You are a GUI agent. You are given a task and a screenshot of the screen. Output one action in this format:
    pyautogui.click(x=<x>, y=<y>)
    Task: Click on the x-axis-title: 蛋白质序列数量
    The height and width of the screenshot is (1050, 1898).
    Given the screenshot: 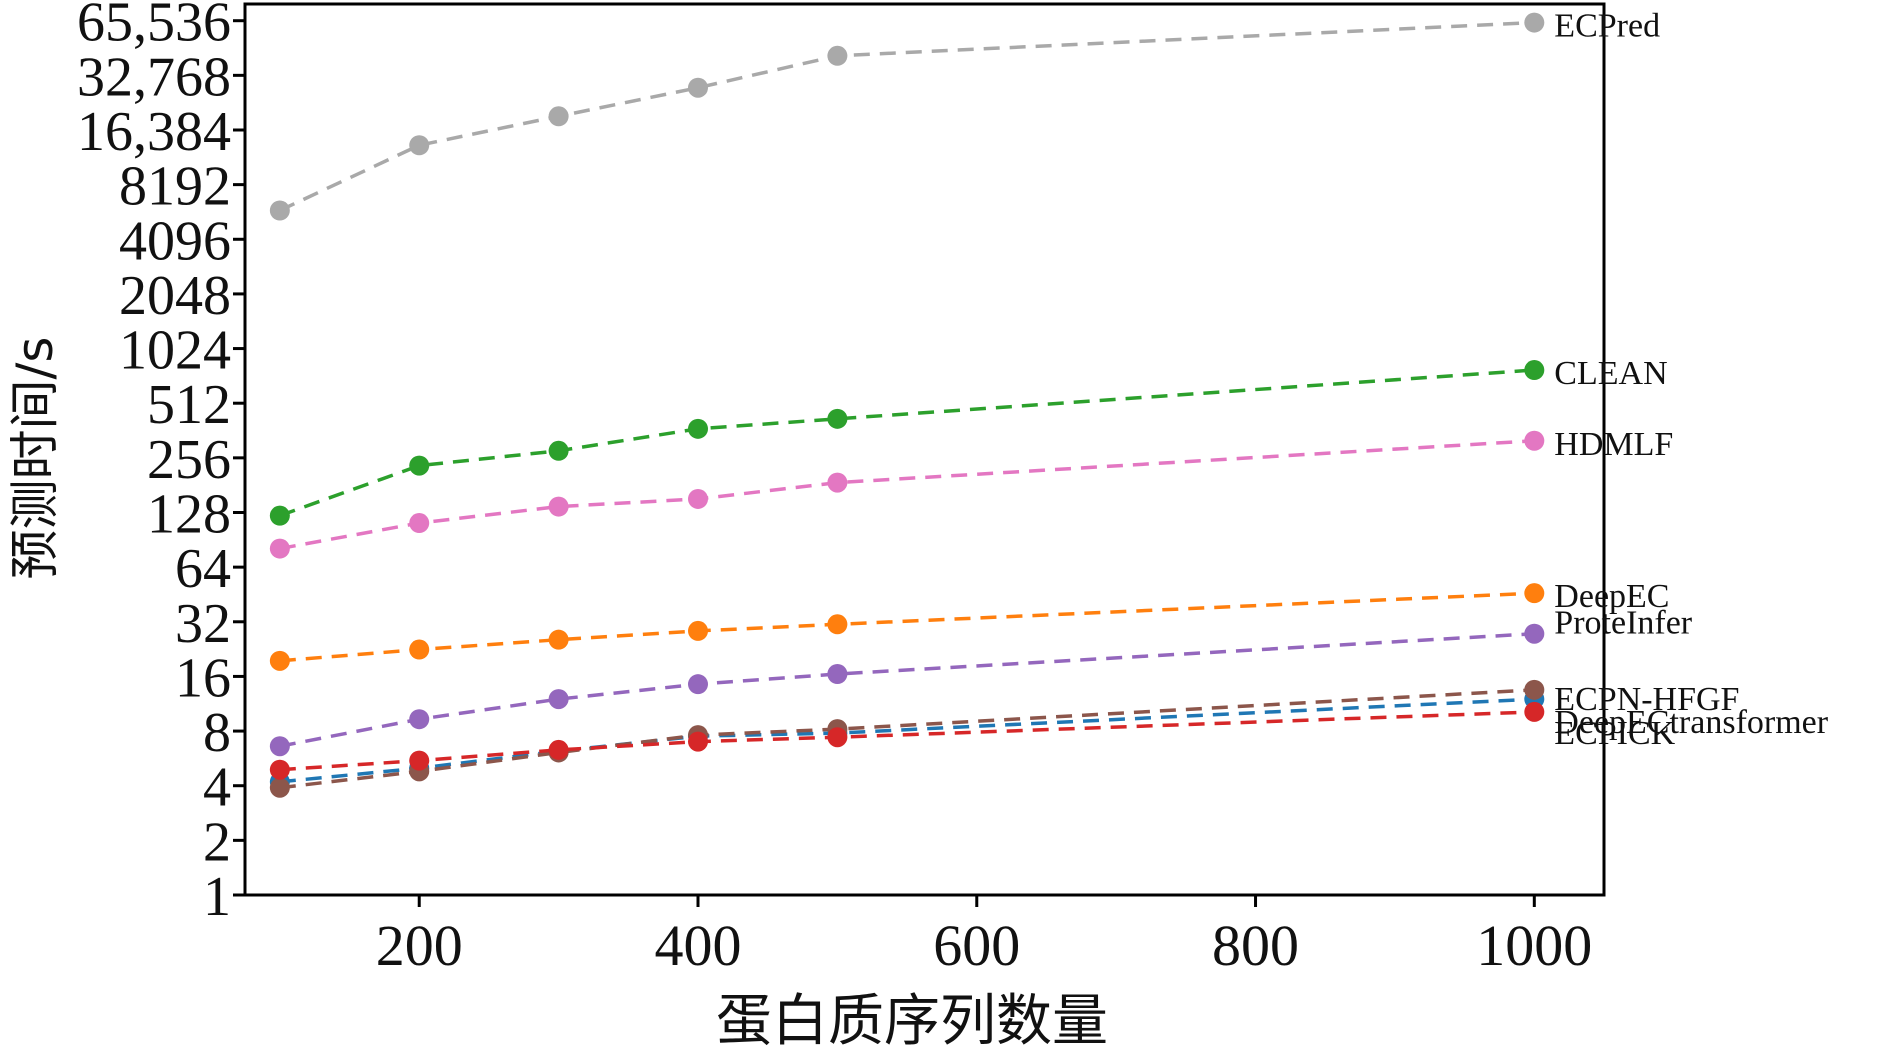 What is the action you would take?
    pyautogui.click(x=912, y=1019)
    